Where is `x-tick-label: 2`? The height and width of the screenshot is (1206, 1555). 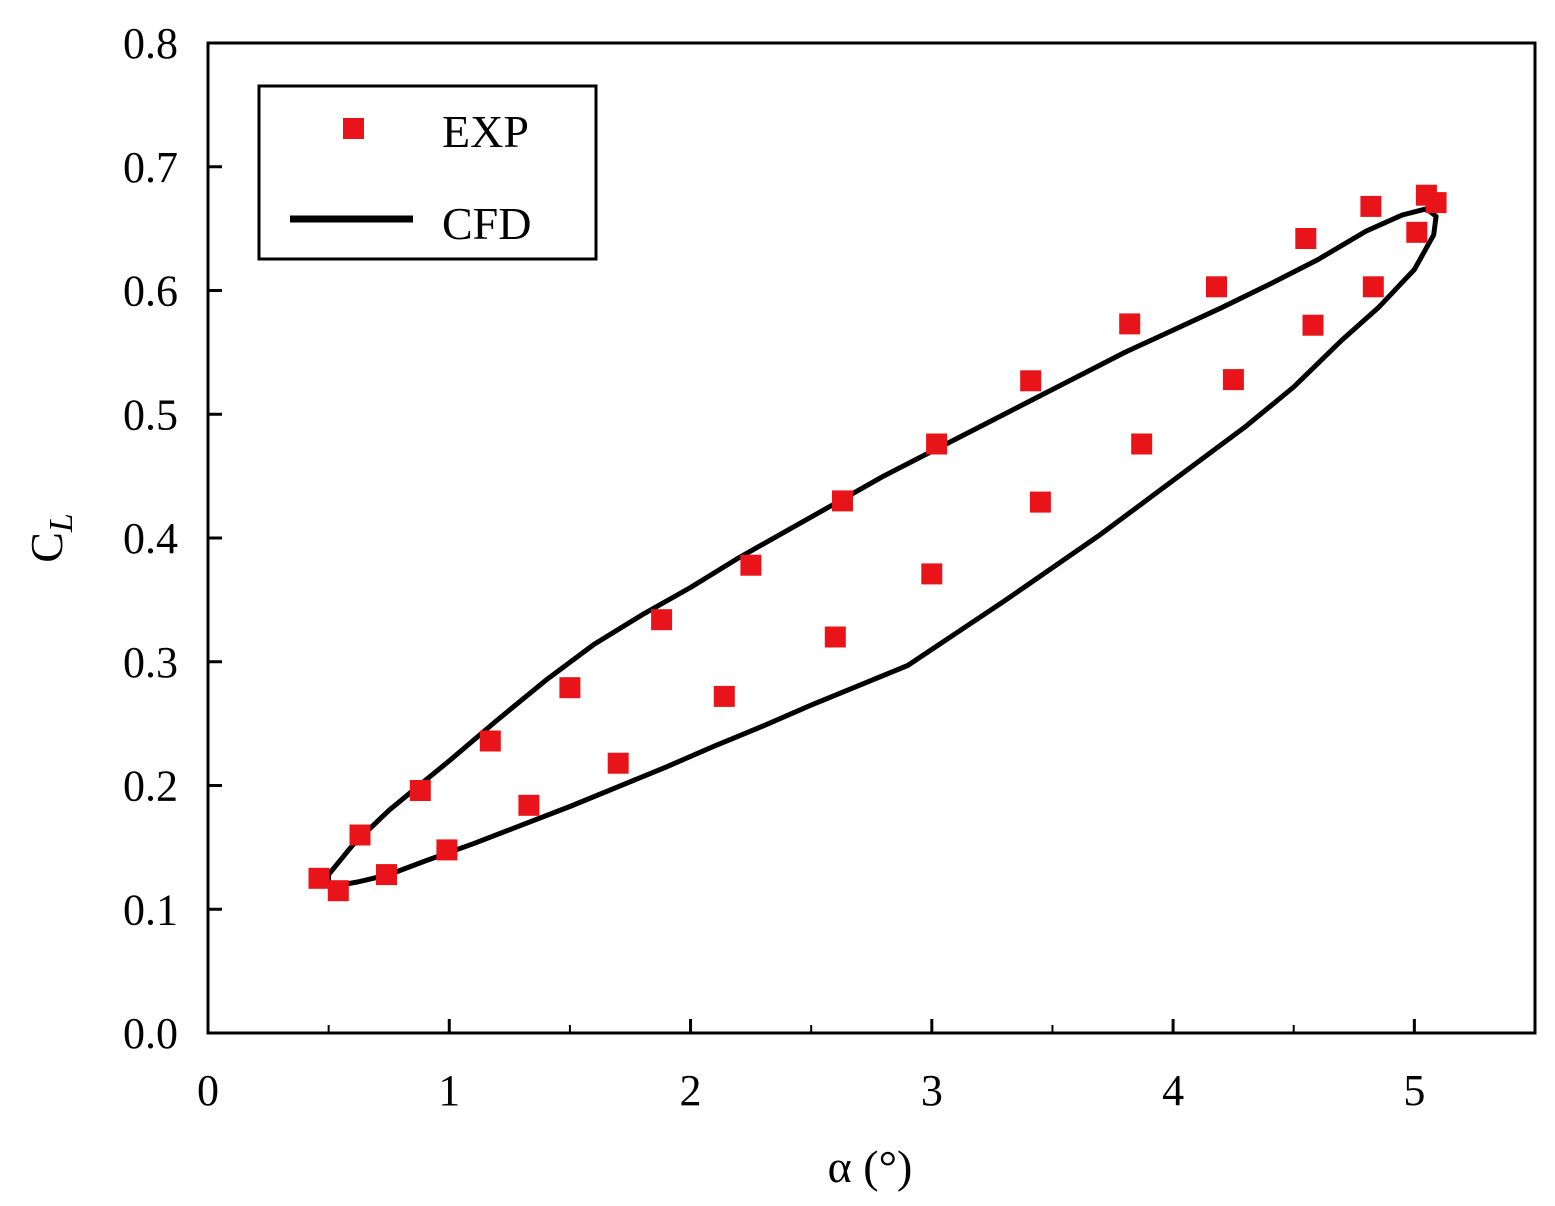 x-tick-label: 2 is located at coordinates (691, 1090).